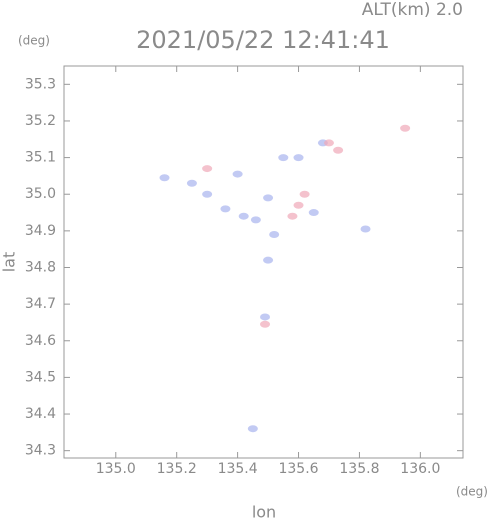 The height and width of the screenshot is (521, 491). What do you see at coordinates (9, 262) in the screenshot?
I see `y-axis-label: lat` at bounding box center [9, 262].